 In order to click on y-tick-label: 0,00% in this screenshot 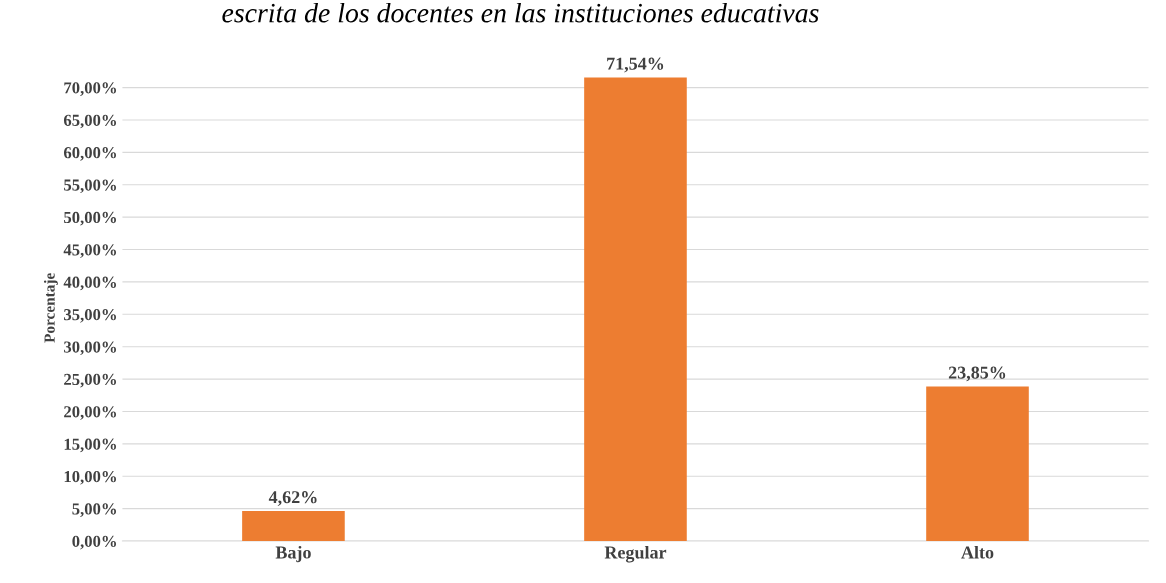, I will do `click(94, 542)`.